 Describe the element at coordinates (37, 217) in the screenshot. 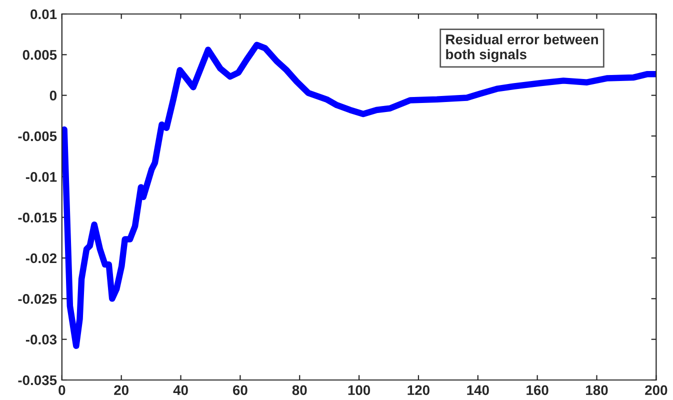

I see `y-tick-label: -0.015` at that location.